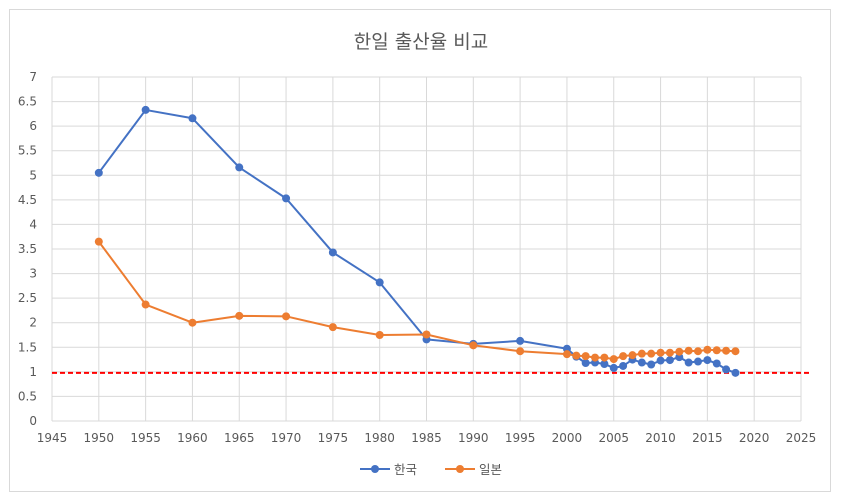  What do you see at coordinates (490, 469) in the screenshot?
I see `legend-label: 일본` at bounding box center [490, 469].